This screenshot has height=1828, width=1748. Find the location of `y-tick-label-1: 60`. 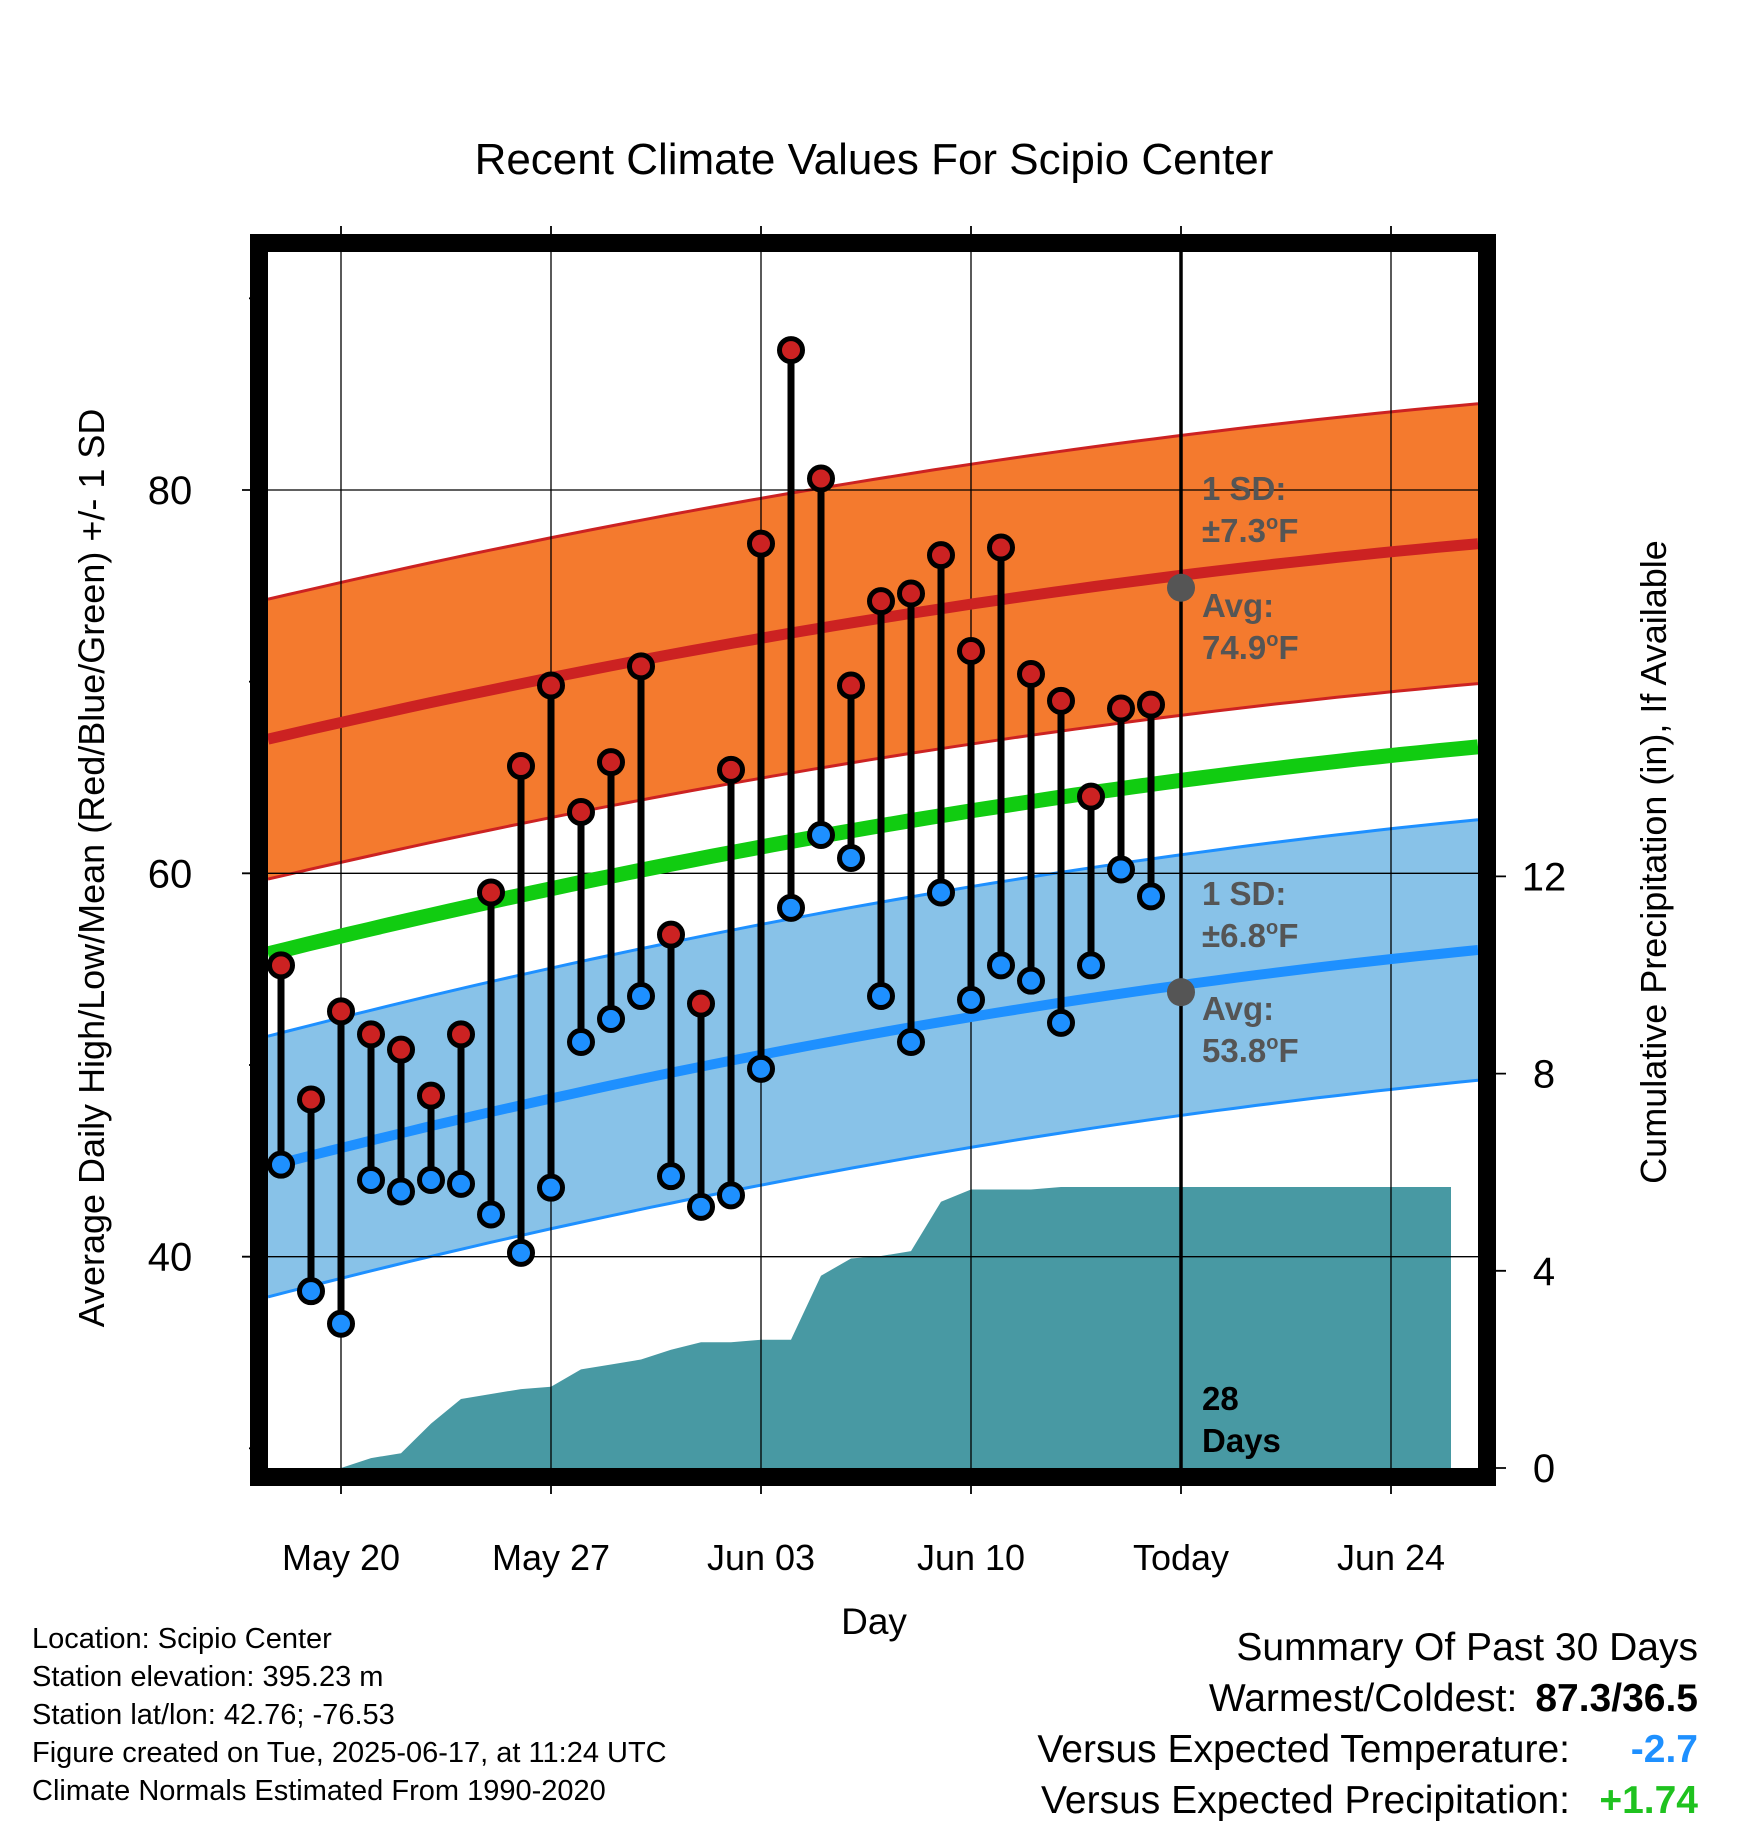

y-tick-label-1: 60 is located at coordinates (170, 874).